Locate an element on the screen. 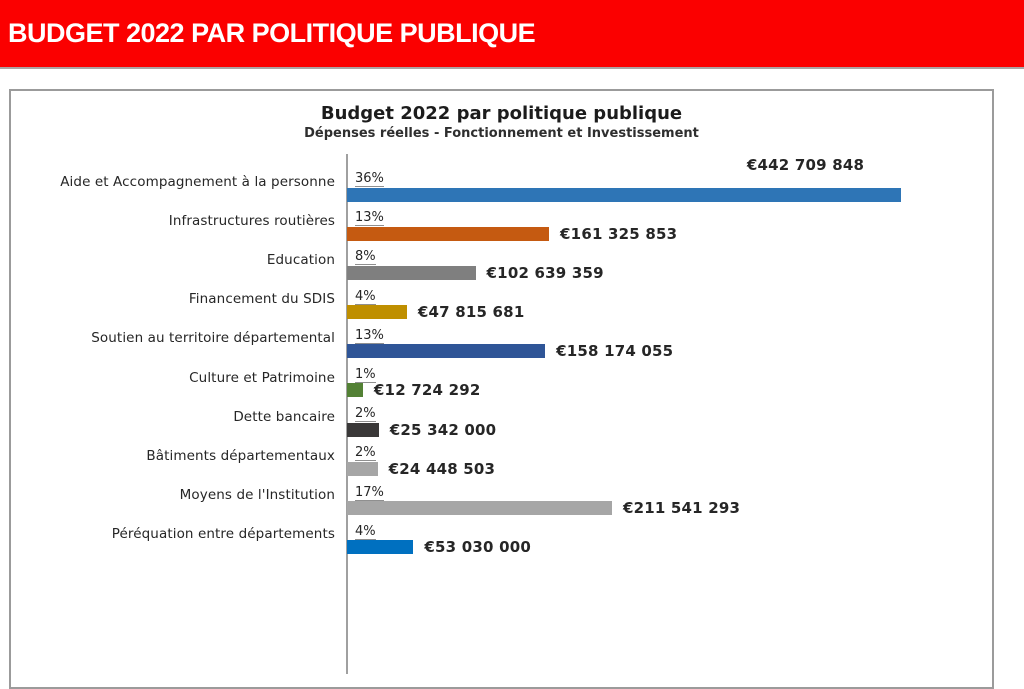  chart-row: Moyens de l'Institution 17% €211 541 293 is located at coordinates (501, 495).